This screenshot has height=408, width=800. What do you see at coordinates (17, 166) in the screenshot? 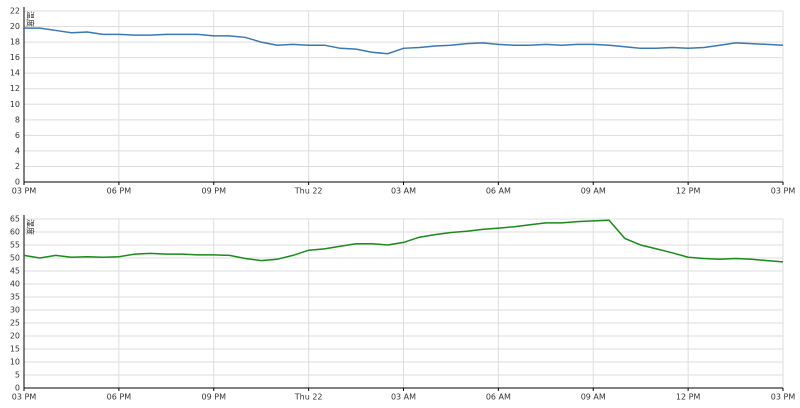
I see `y-tick-label: 2` at bounding box center [17, 166].